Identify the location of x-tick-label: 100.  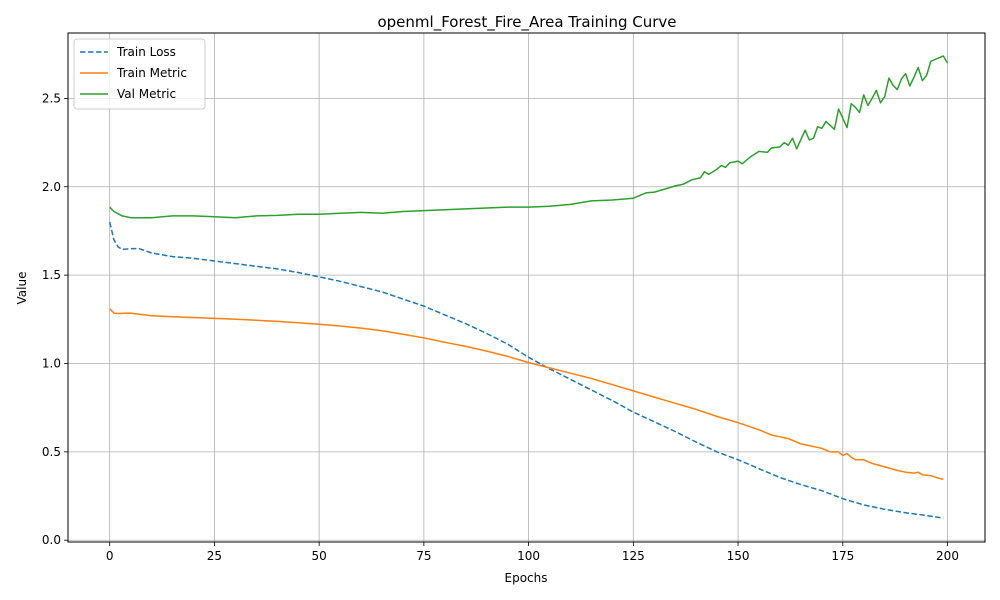
(528, 556).